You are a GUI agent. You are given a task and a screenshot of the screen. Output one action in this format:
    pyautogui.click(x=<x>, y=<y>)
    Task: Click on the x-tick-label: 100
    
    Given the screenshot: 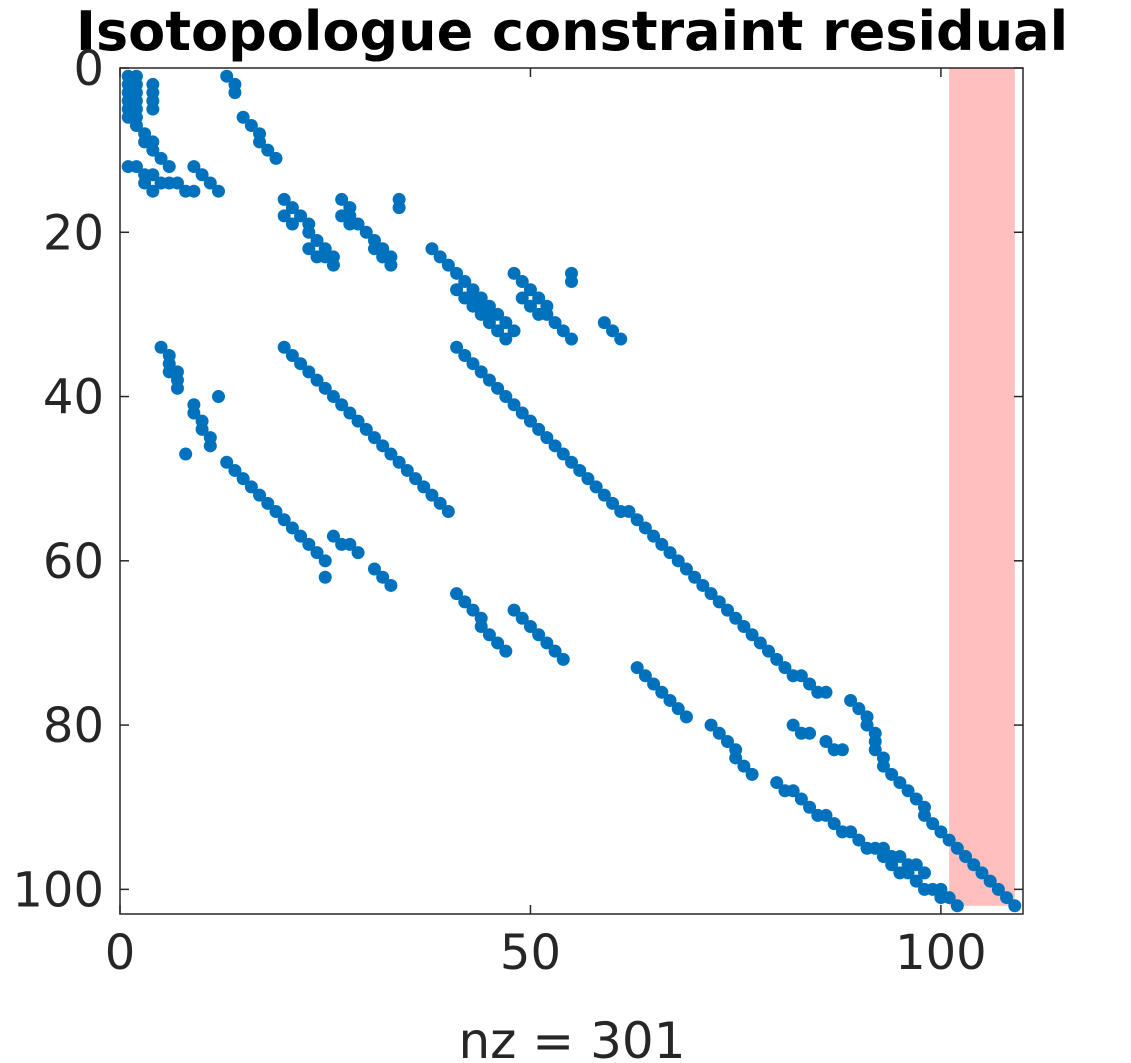 What is the action you would take?
    pyautogui.click(x=941, y=953)
    